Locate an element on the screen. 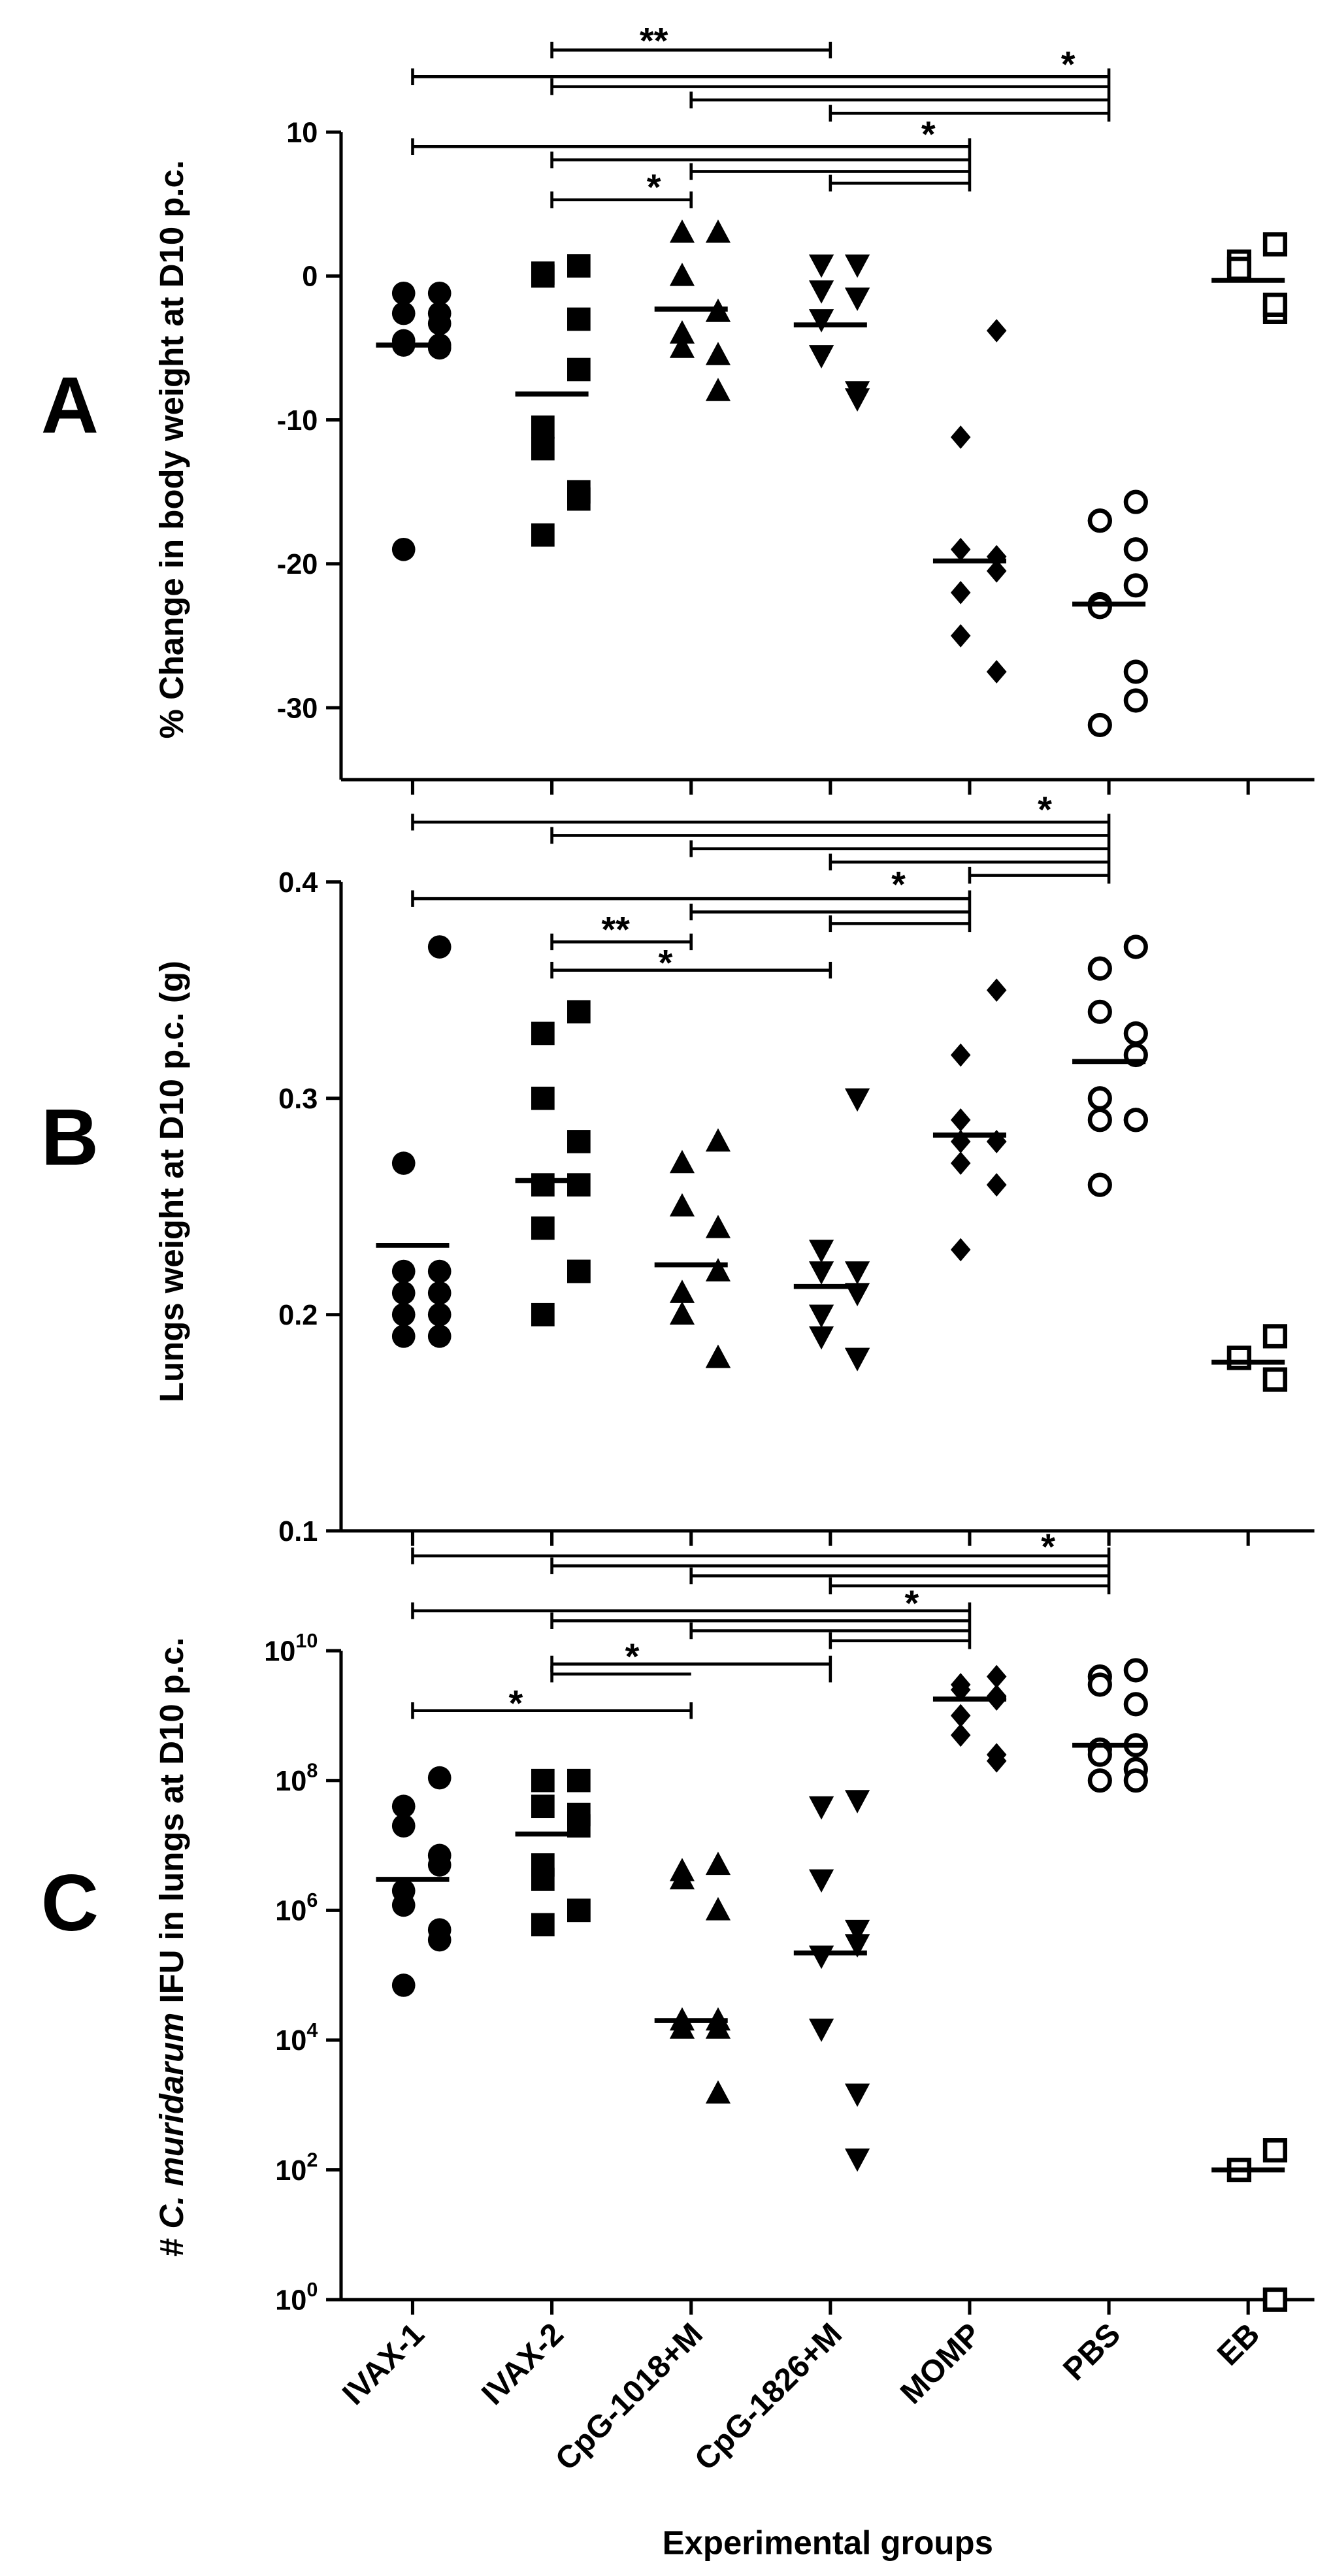  x-axis-title: Experimental groups is located at coordinates (828, 2543).